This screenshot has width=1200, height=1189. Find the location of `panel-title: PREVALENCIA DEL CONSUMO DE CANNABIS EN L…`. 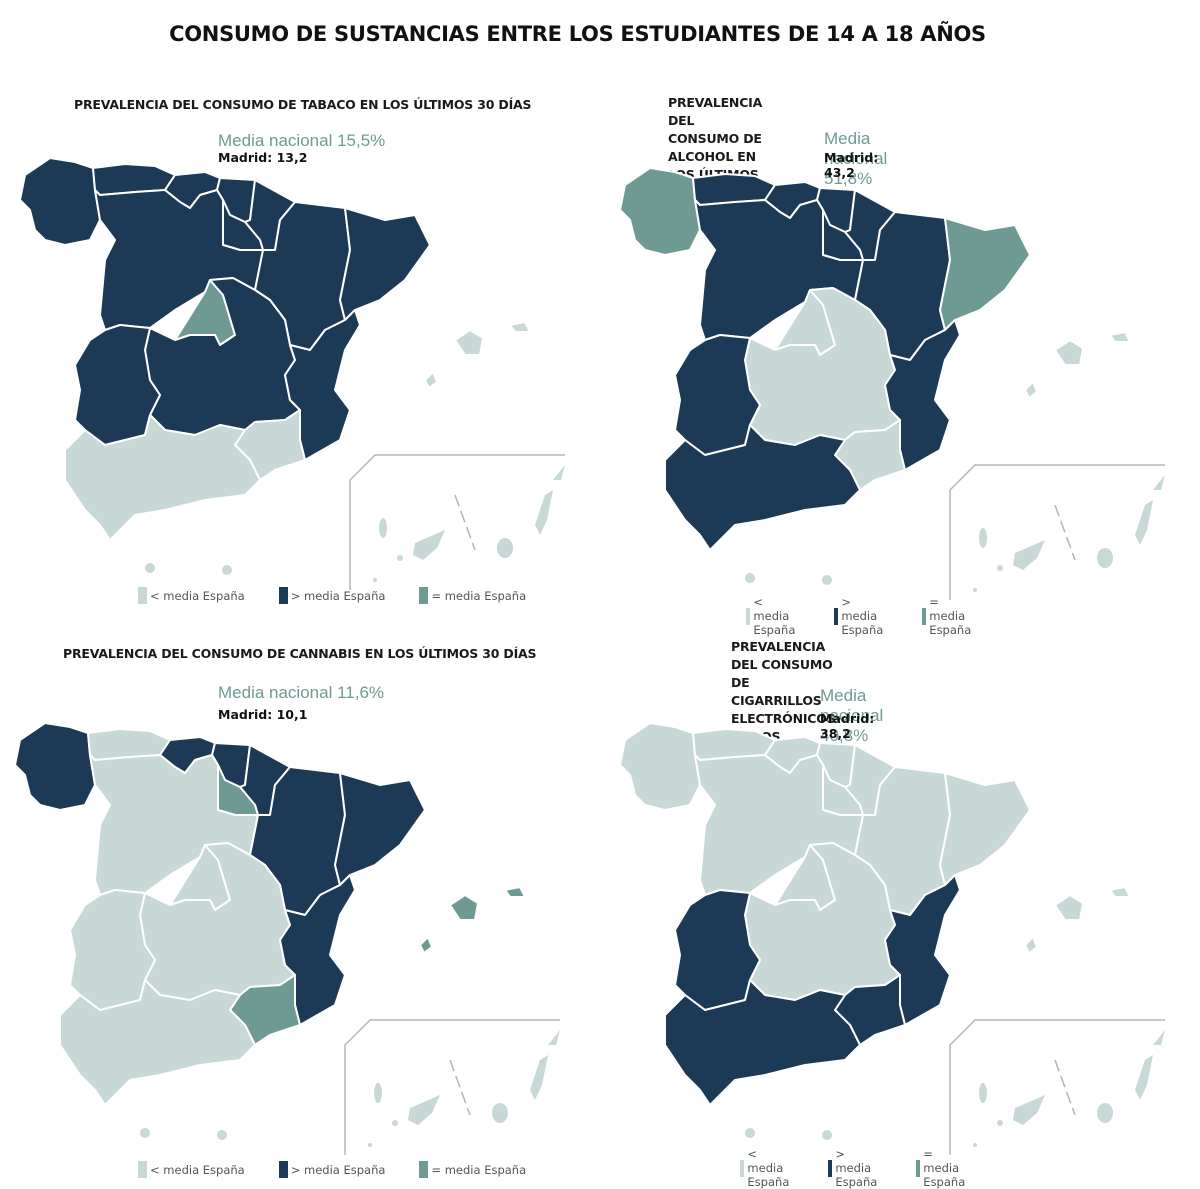

panel-title: PREVALENCIA DEL CONSUMO DE CANNABIS EN L… is located at coordinates (300, 653).